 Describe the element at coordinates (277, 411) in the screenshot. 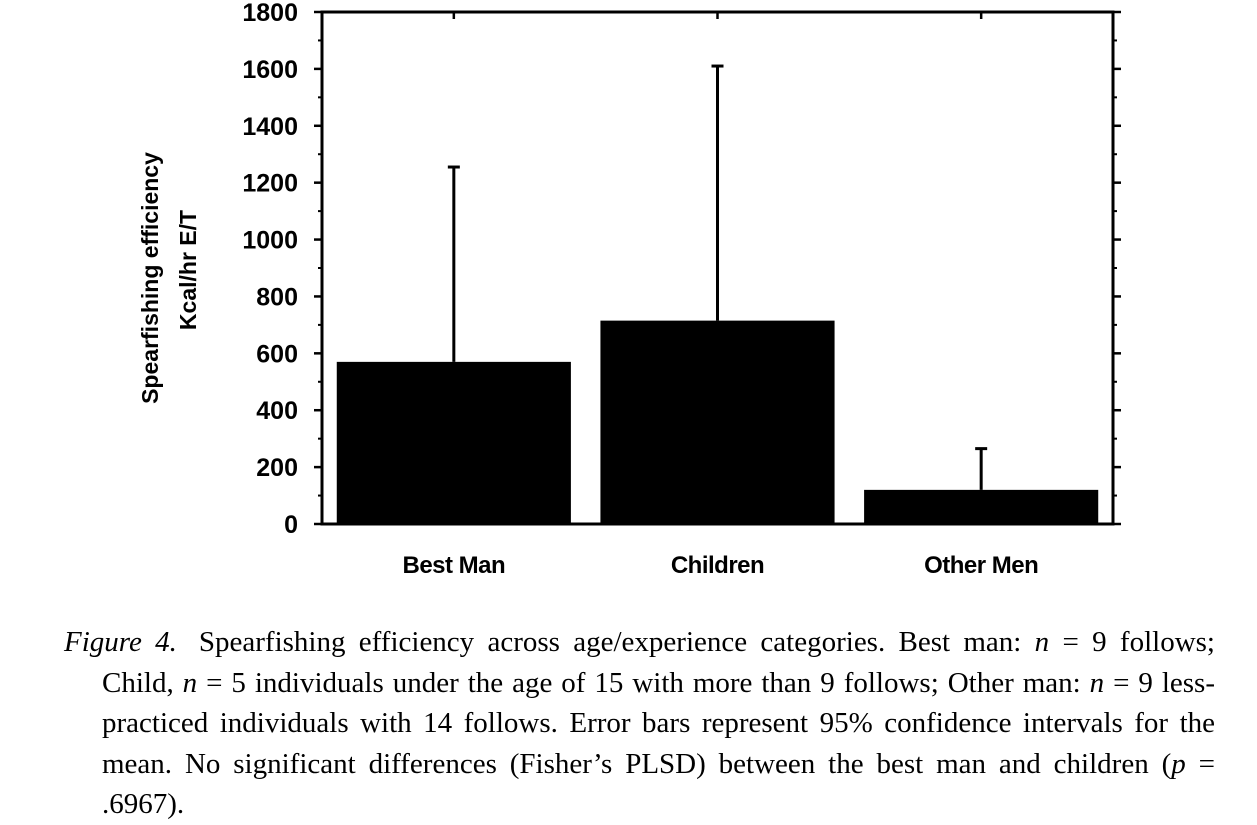

I see `y-tick-label: 400` at that location.